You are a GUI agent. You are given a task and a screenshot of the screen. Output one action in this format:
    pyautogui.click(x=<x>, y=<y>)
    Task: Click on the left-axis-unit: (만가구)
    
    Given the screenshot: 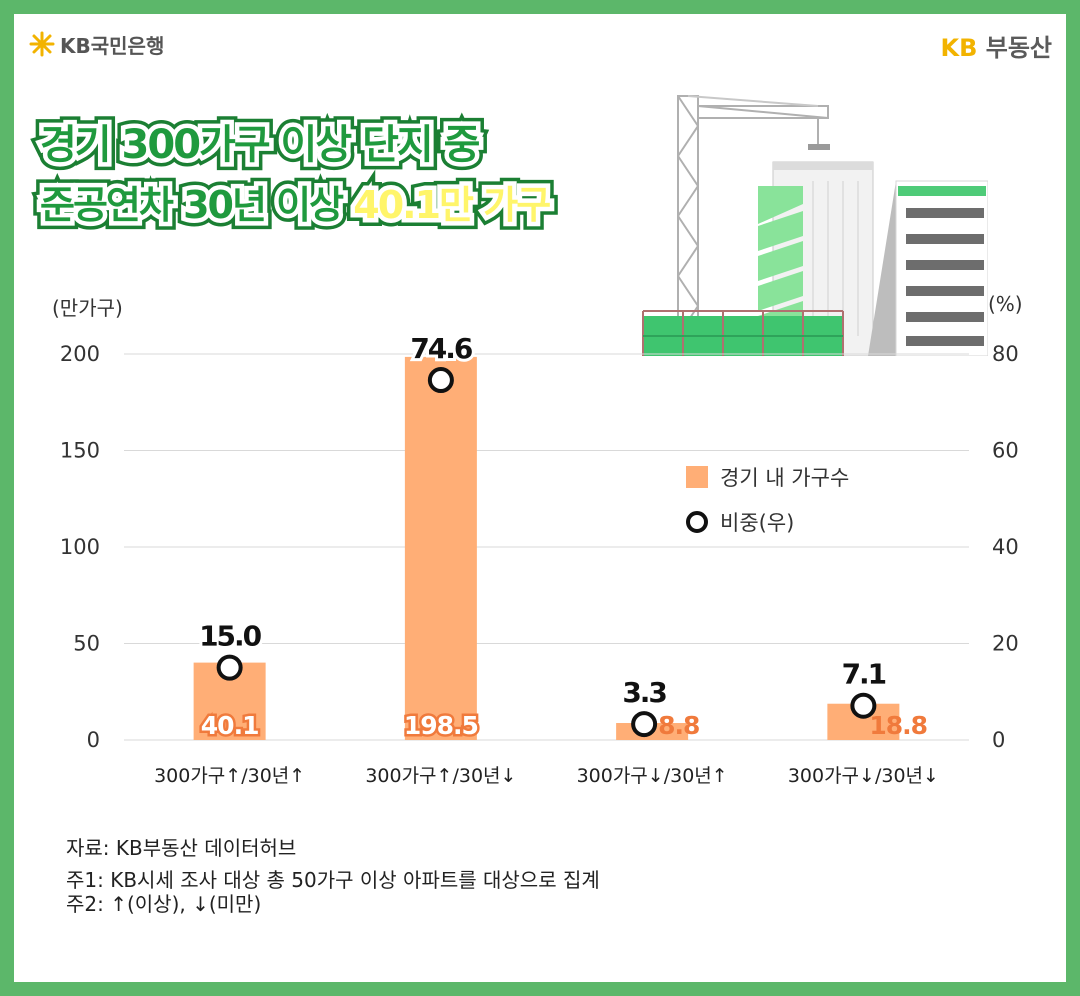 What is the action you would take?
    pyautogui.click(x=87, y=308)
    